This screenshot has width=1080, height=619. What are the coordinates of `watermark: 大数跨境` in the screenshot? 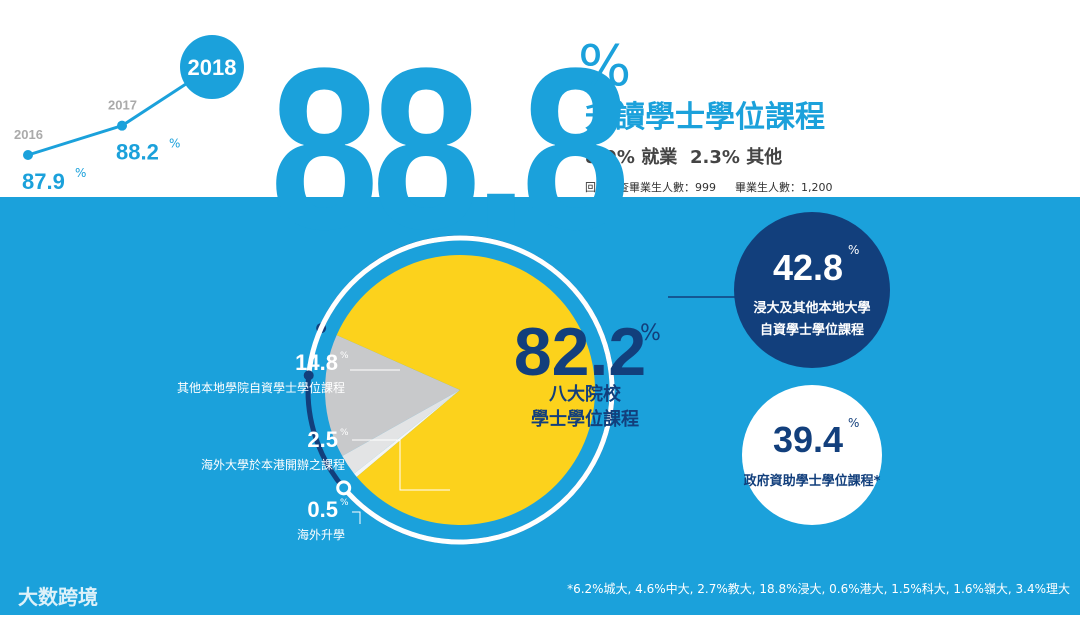 It's located at (58, 597).